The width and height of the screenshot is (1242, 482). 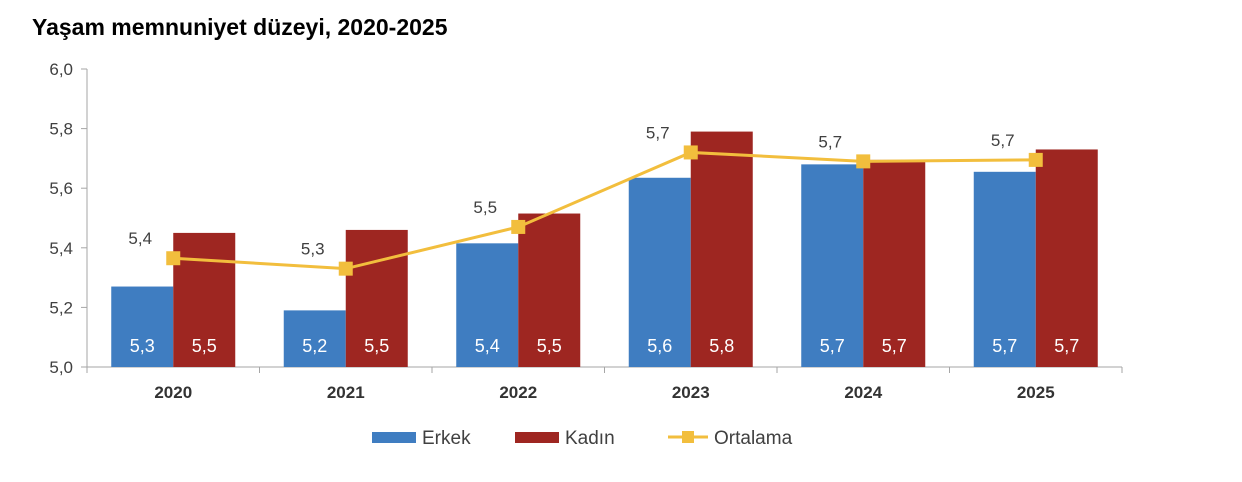 What do you see at coordinates (537, 437) in the screenshot?
I see `legend-swatch-kadin` at bounding box center [537, 437].